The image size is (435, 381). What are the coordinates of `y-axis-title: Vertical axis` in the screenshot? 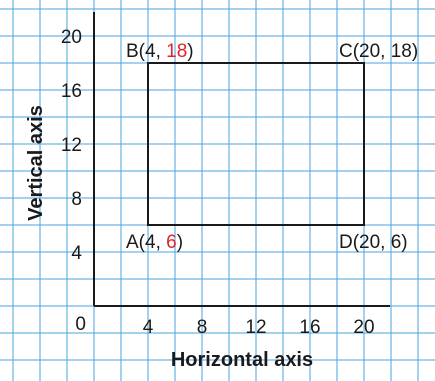 It's located at (36, 163).